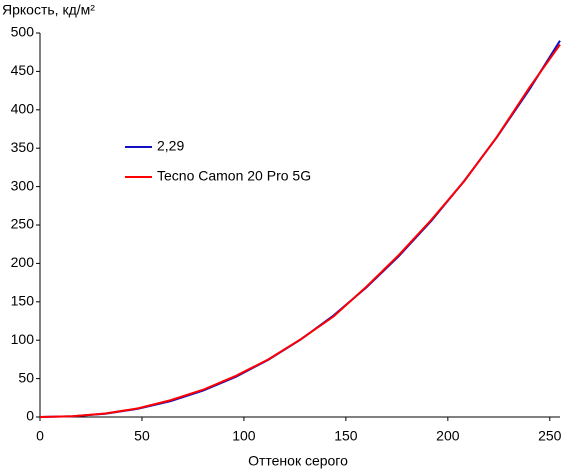 This screenshot has width=563, height=475. Describe the element at coordinates (23, 301) in the screenshot. I see `y-tick-label: 150` at that location.